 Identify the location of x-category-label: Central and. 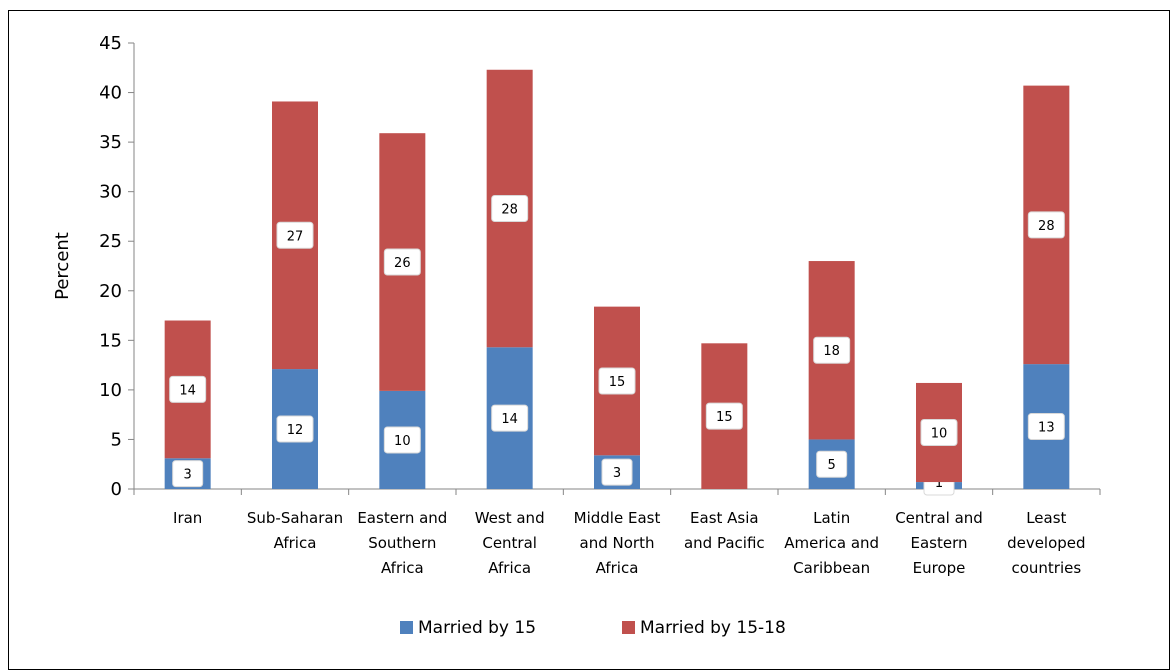
(939, 518).